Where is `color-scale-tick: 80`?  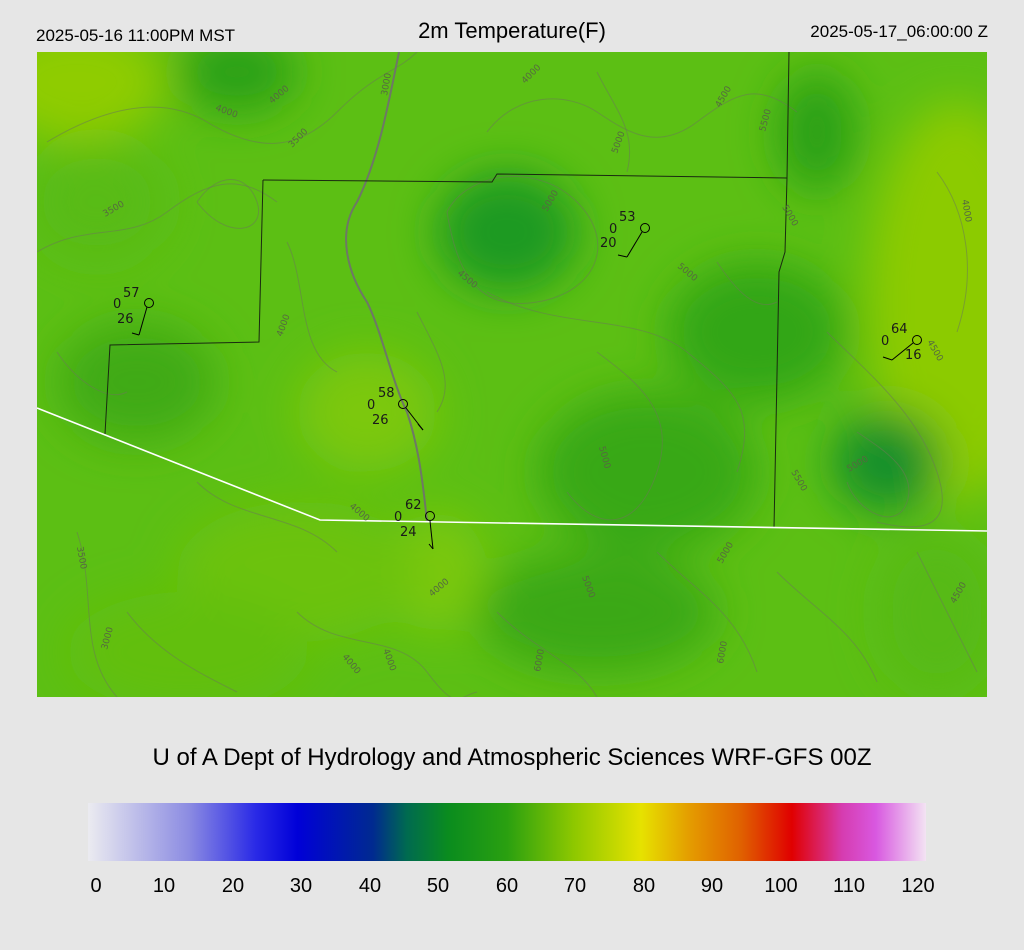 color-scale-tick: 80 is located at coordinates (644, 886).